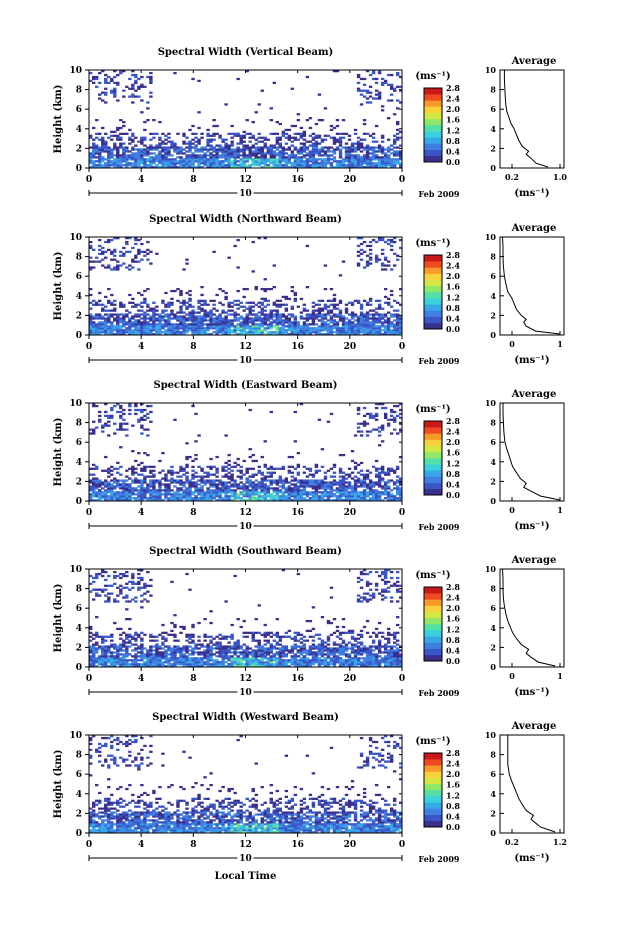  What do you see at coordinates (493, 501) in the screenshot?
I see `avg-y-tick-label: 0` at bounding box center [493, 501].